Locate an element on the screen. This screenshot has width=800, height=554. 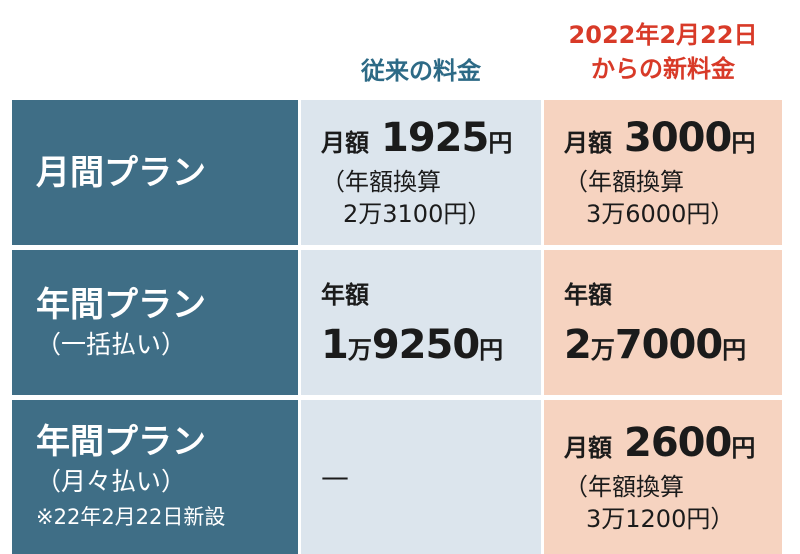
price-cell: 年額 1万9250円 is located at coordinates (421, 322).